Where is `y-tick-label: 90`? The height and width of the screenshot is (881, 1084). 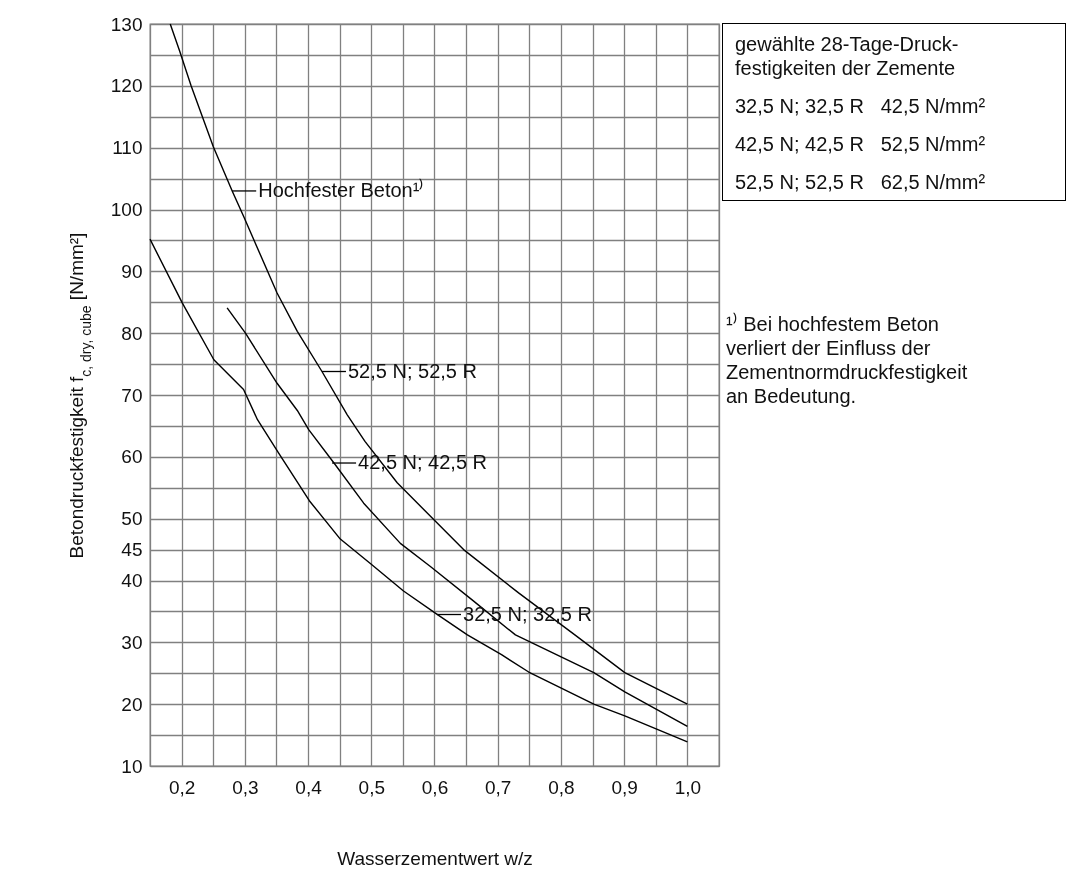
y-tick-label: 90 is located at coordinates (132, 271).